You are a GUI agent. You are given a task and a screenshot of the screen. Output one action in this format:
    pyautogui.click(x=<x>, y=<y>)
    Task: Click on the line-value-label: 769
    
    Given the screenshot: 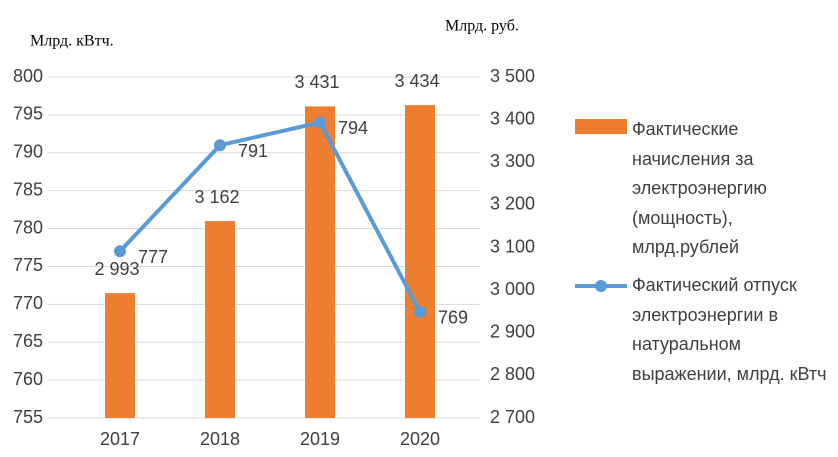 What is the action you would take?
    pyautogui.click(x=453, y=318)
    